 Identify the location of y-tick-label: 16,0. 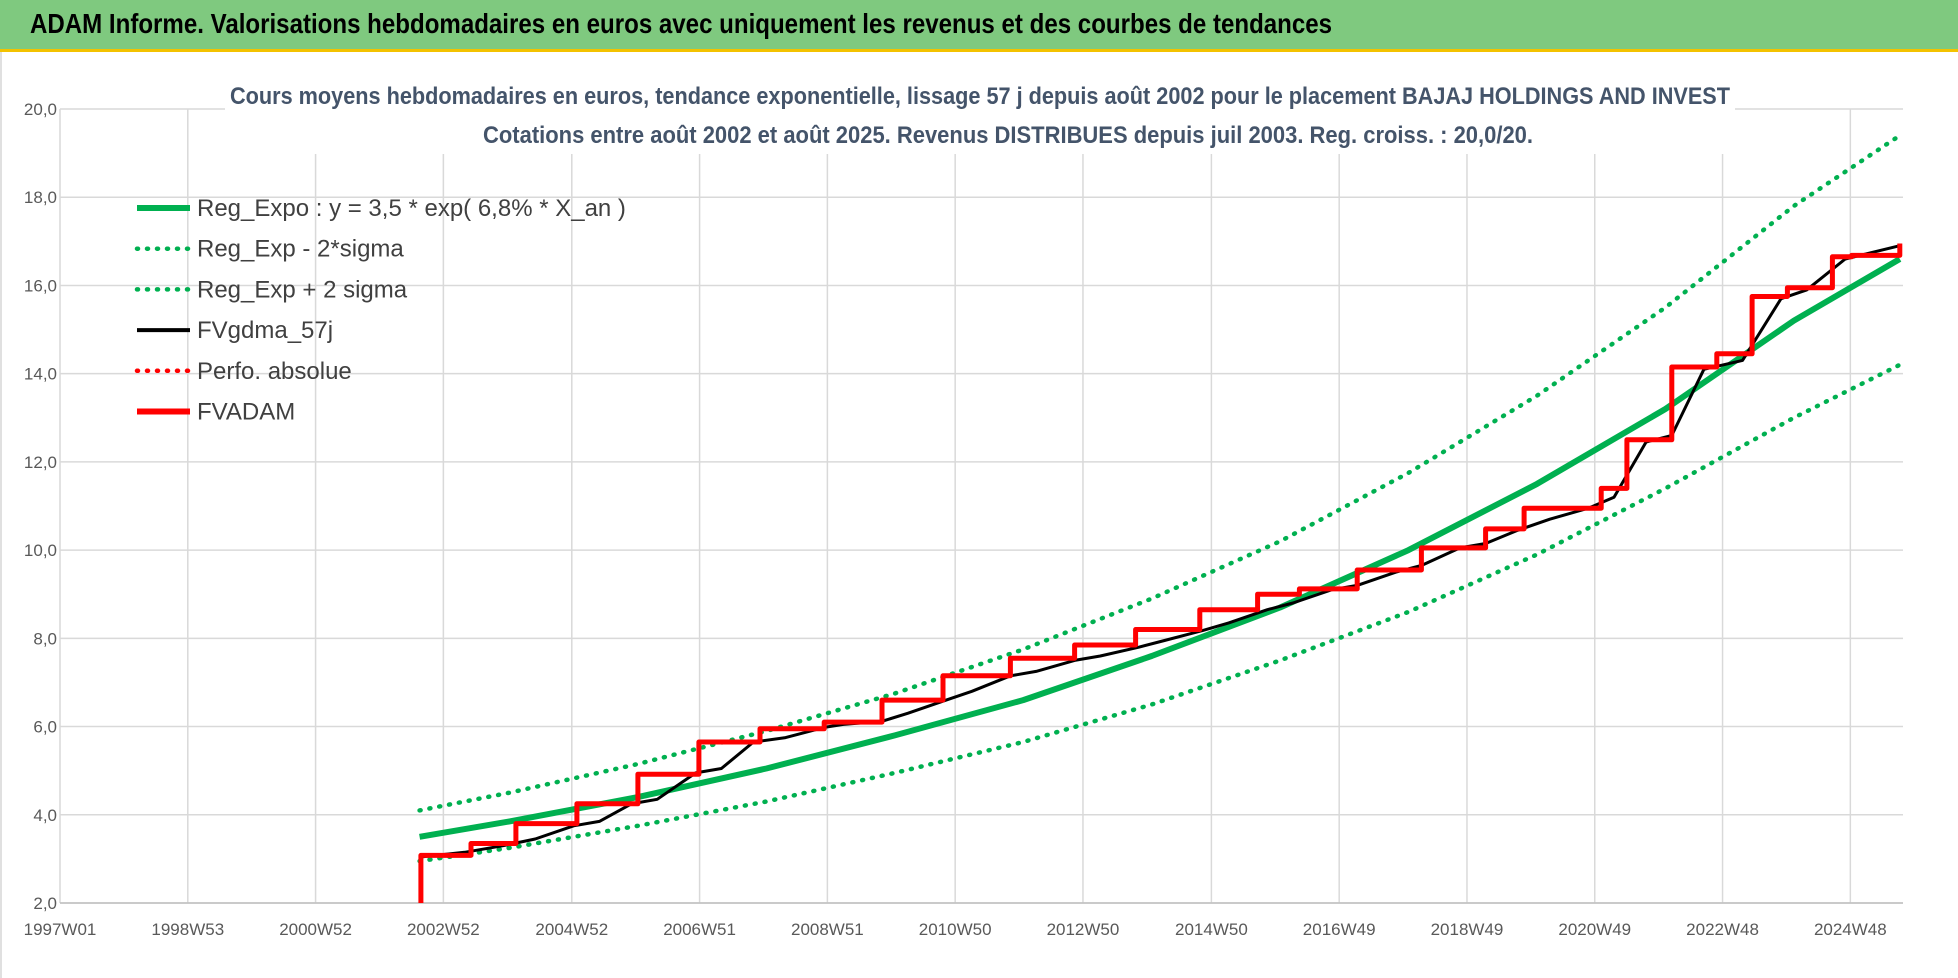
(40, 285).